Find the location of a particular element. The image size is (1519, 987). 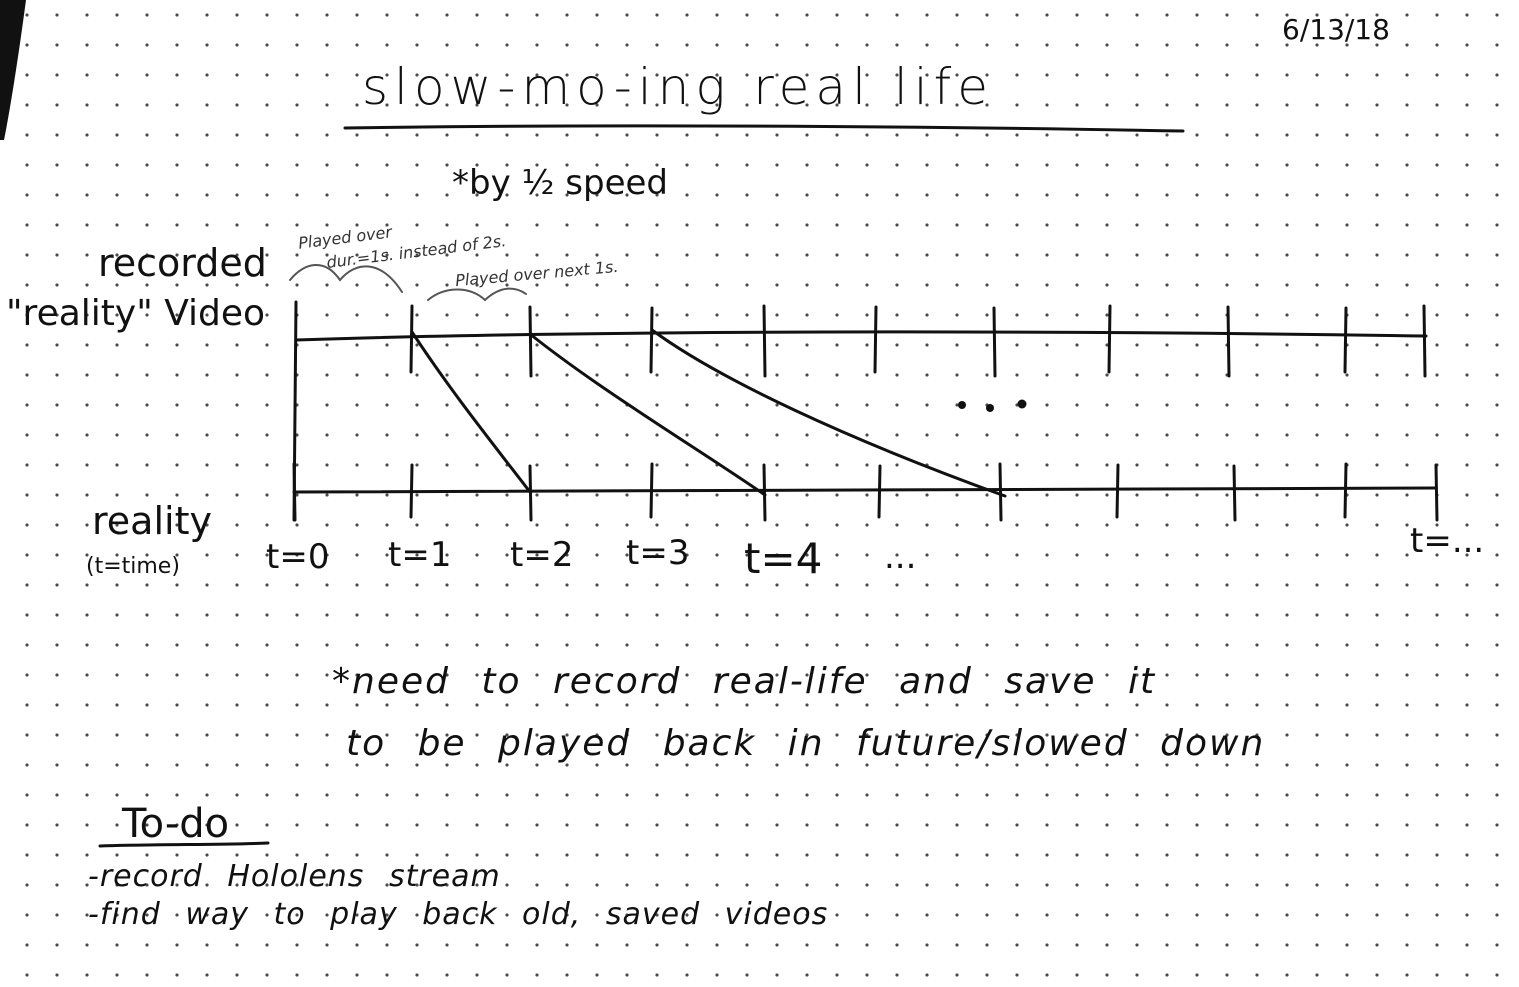

reality-video-label: "reality" Video is located at coordinates (136, 313).